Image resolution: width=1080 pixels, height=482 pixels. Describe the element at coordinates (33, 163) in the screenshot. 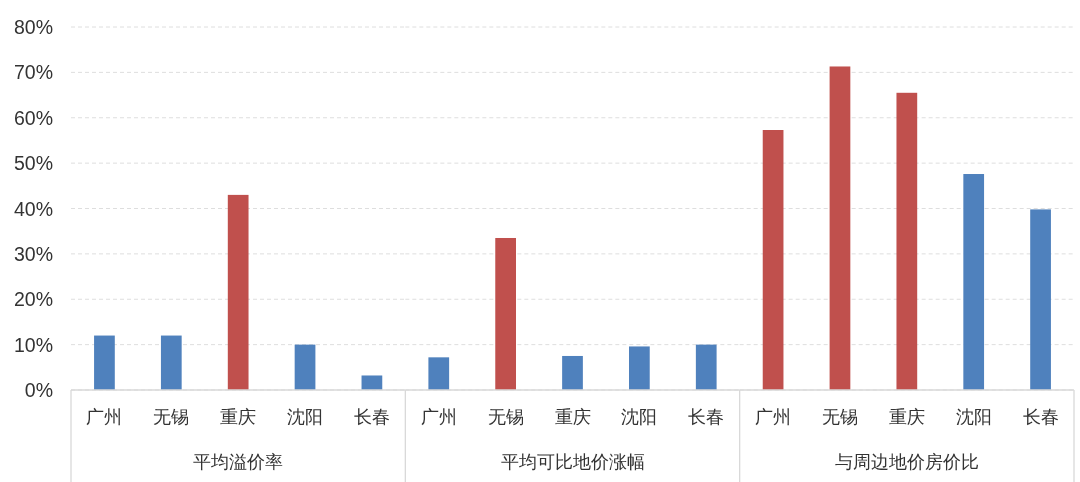

I see `y-tick-label: 50%` at that location.